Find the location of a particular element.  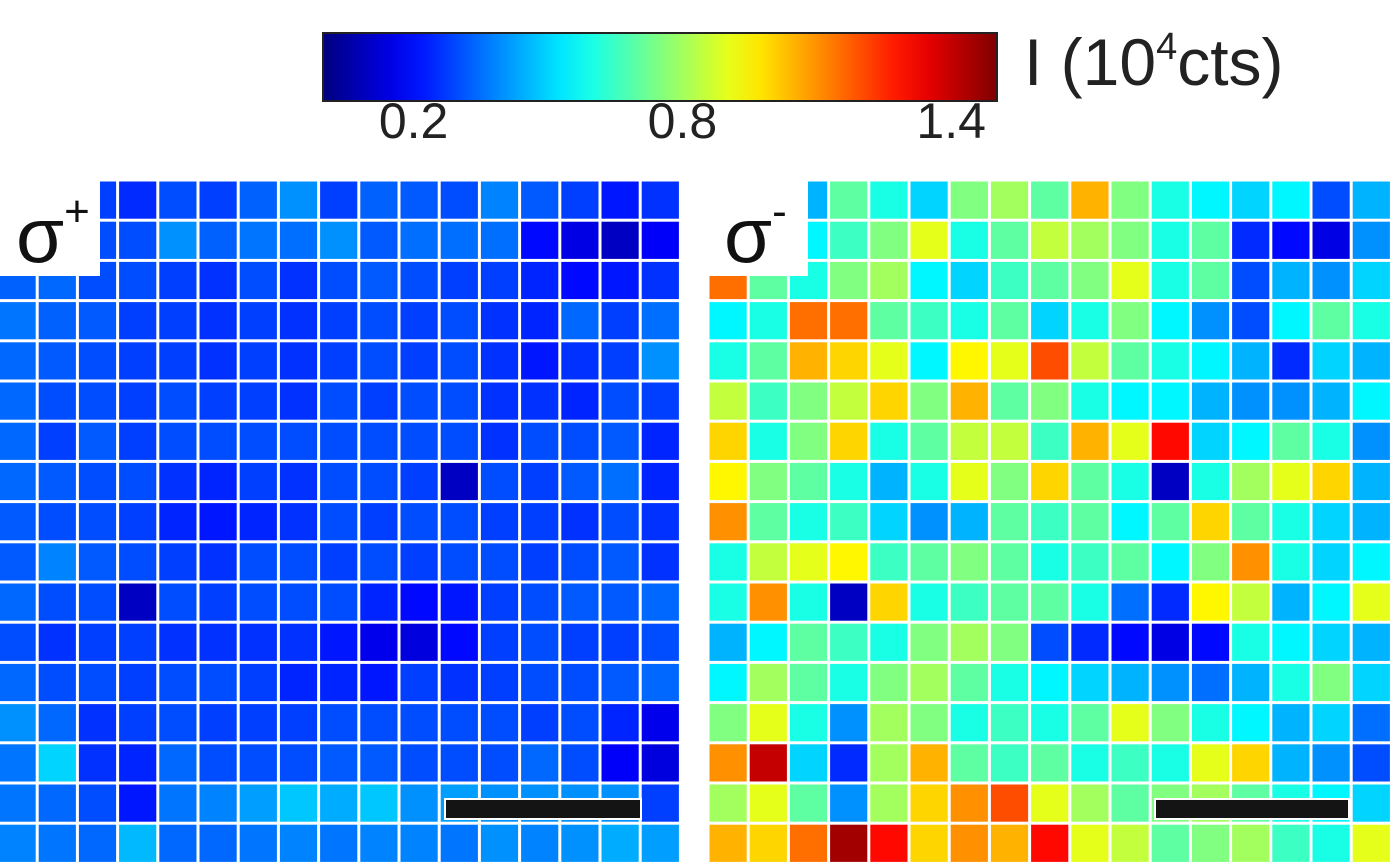

colorbar is located at coordinates (660, 67).